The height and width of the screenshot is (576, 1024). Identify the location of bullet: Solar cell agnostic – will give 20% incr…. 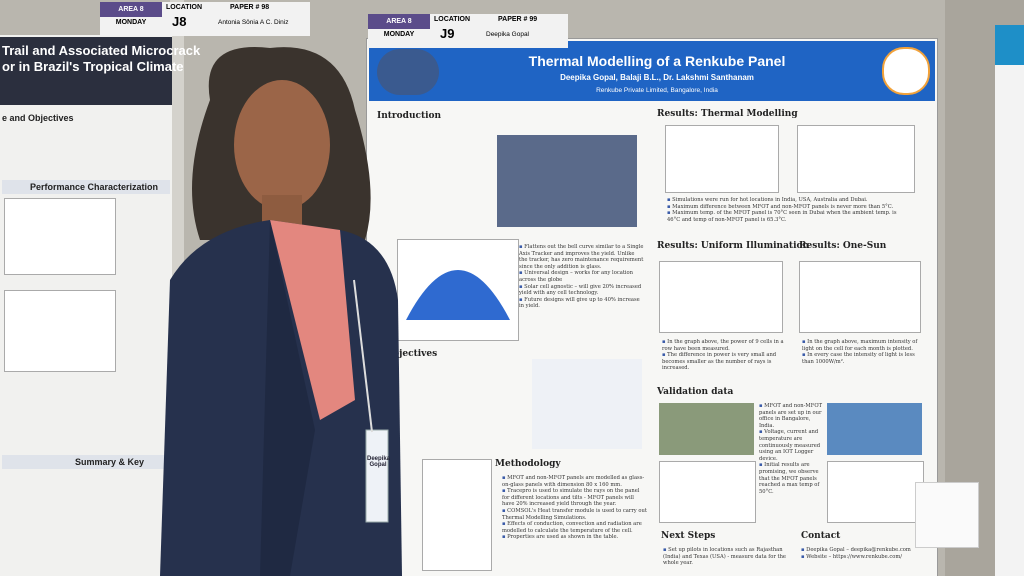
(581, 290).